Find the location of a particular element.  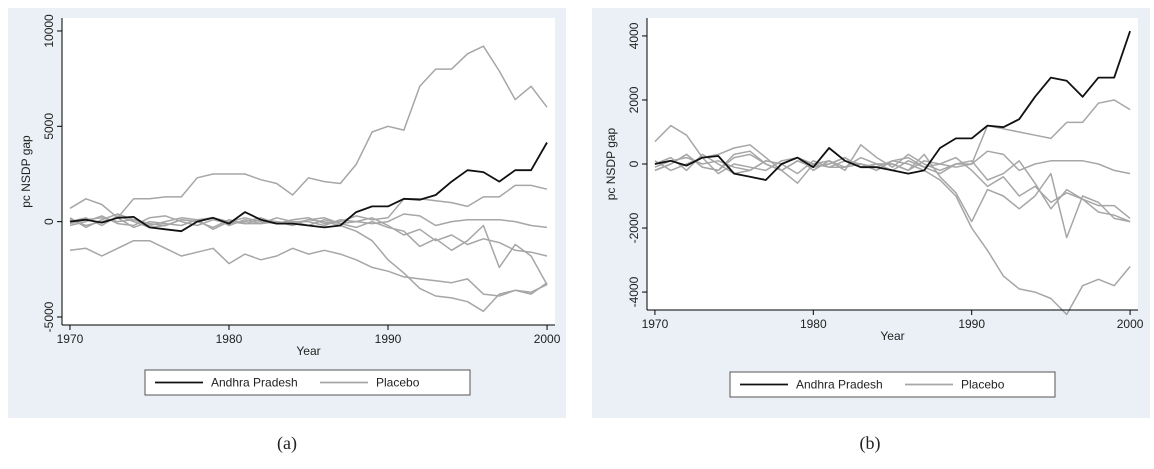

caption: (a) is located at coordinates (287, 443).